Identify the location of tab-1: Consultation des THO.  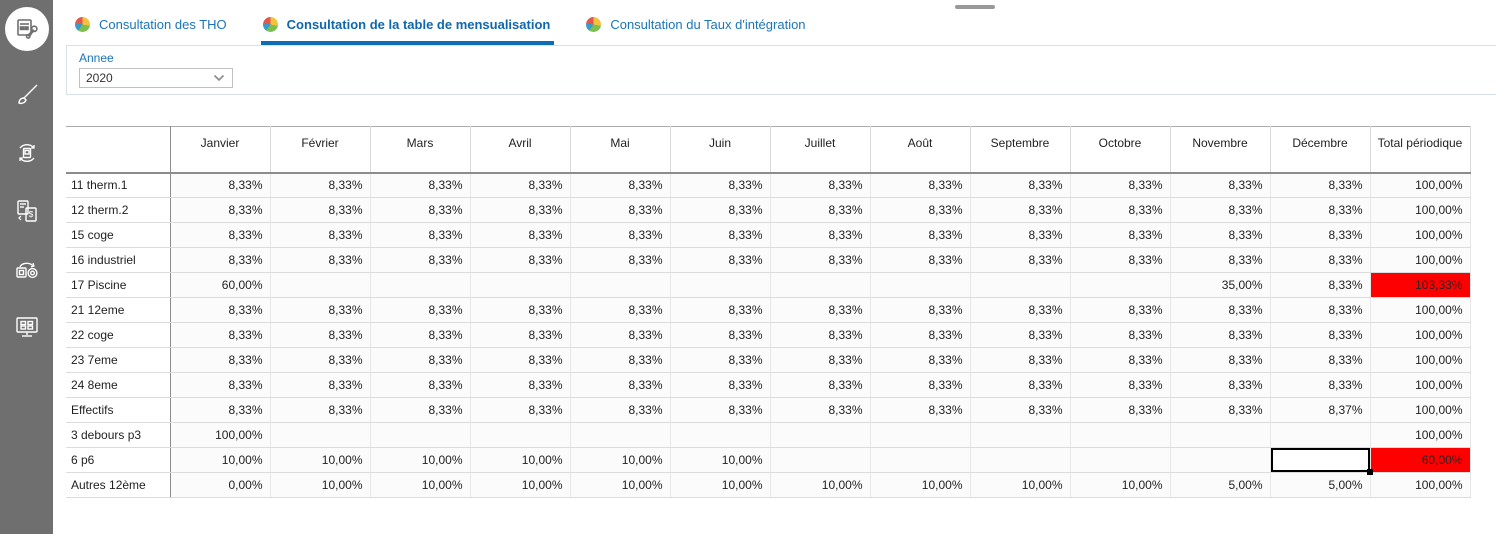
(152, 30).